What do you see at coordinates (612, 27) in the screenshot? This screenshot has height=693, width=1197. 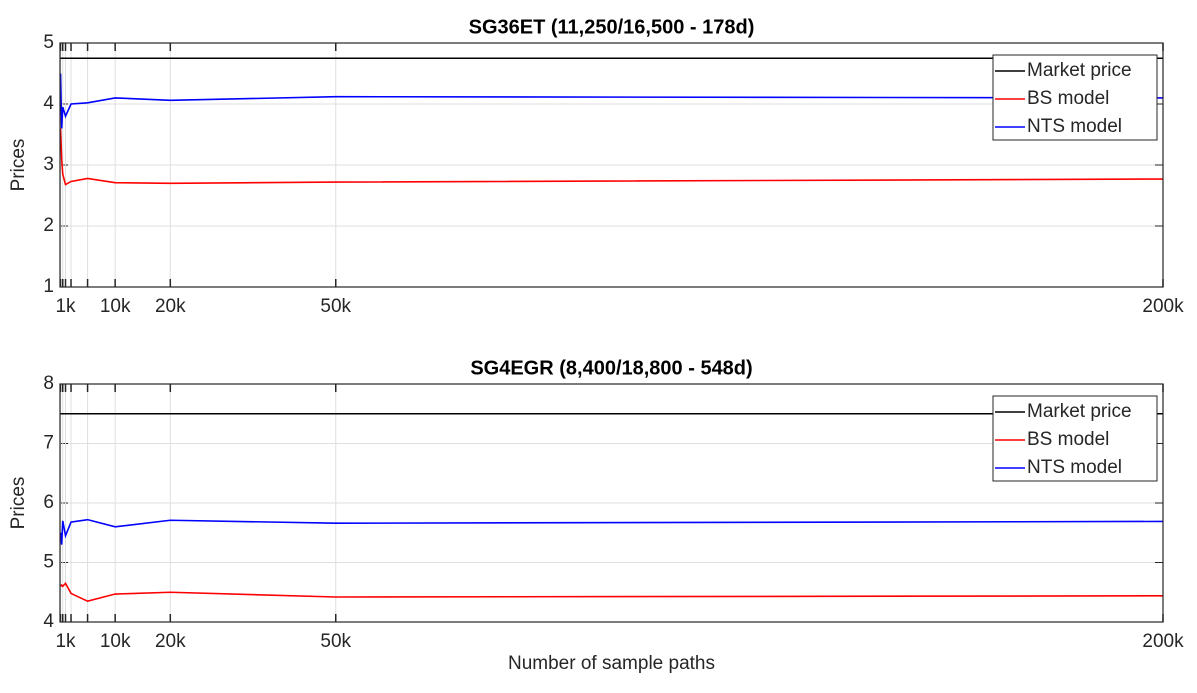 I see `chart-title: SG36ET (11,250/16,500 - 178d)` at bounding box center [612, 27].